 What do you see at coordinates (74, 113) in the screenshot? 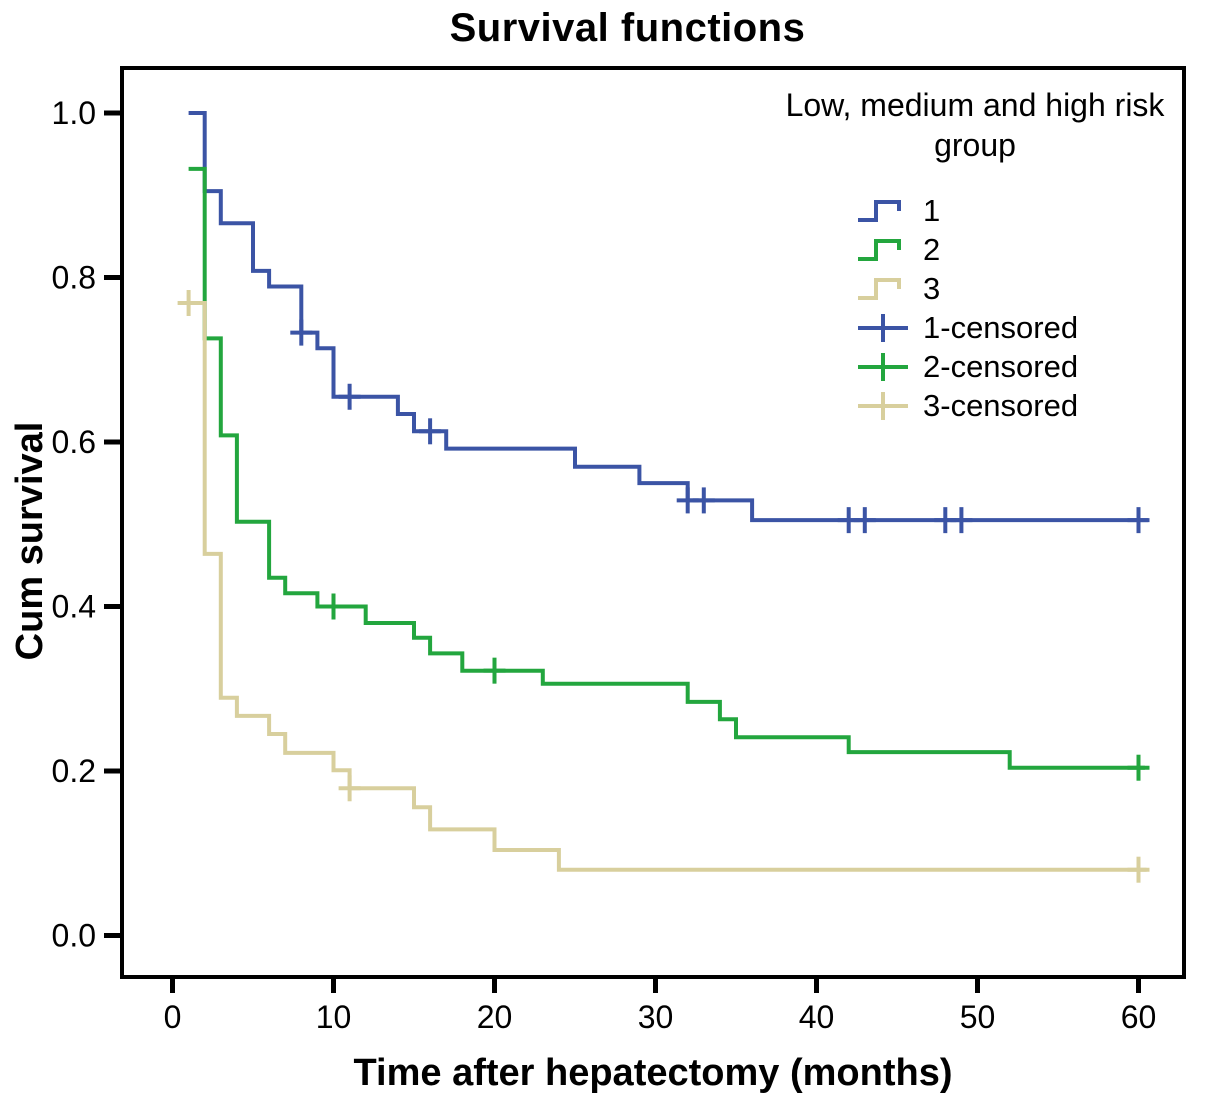
I see `y-axis-tick-label: 1.0` at bounding box center [74, 113].